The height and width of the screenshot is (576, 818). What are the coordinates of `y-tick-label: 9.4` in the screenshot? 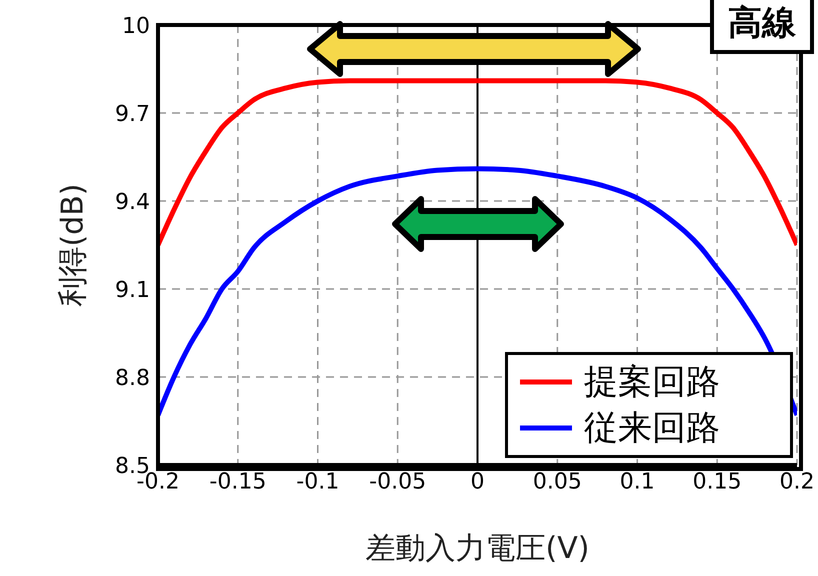 It's located at (132, 202).